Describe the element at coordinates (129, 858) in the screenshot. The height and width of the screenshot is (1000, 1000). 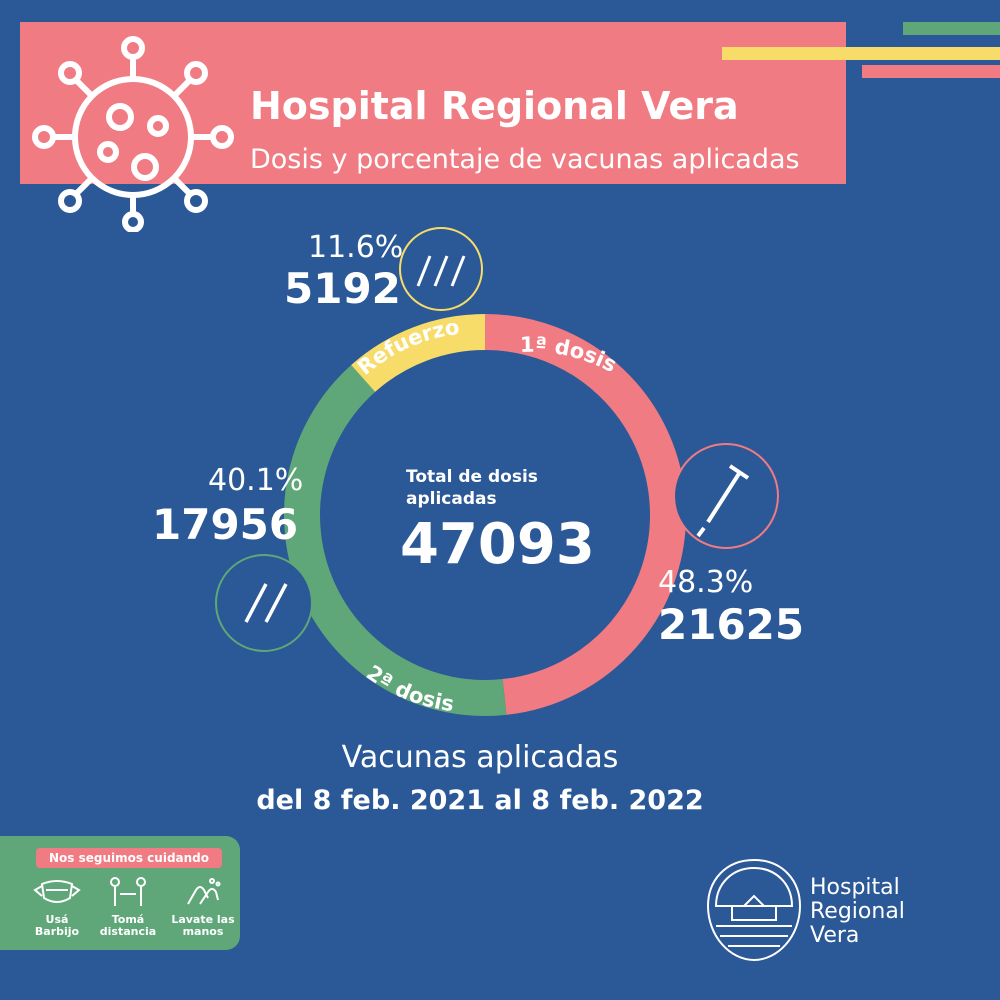
I see `care-title: Nos seguimos cuidando` at that location.